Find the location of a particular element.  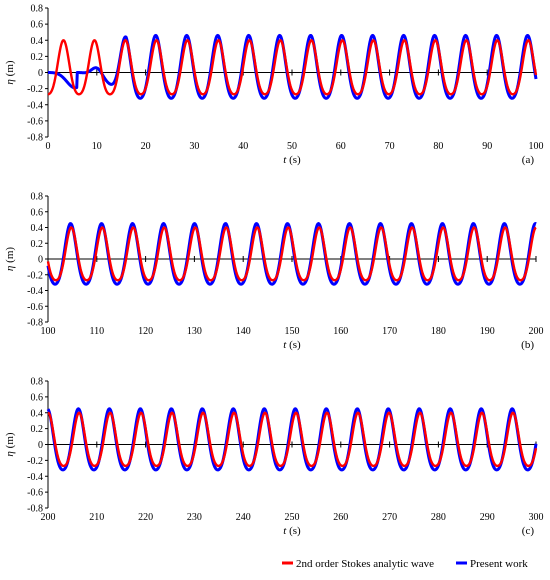

x-tick-label: 260 is located at coordinates (340, 517).